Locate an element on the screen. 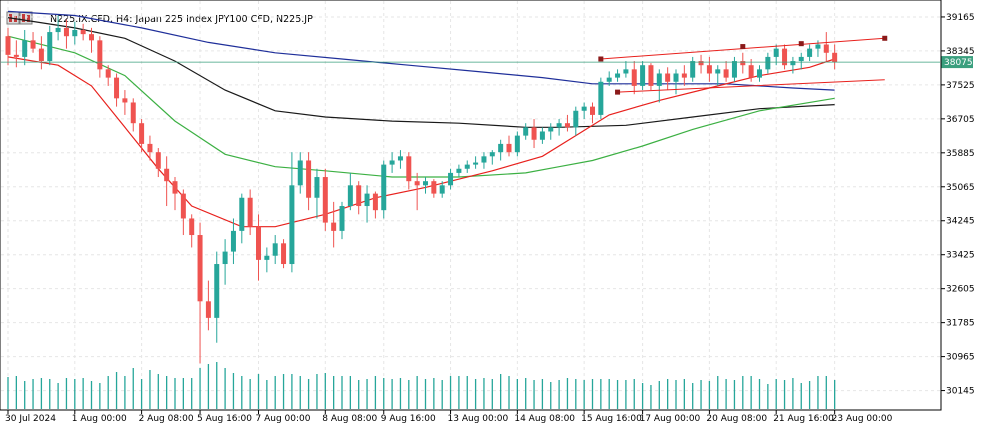 The width and height of the screenshot is (986, 434). trend-channel is located at coordinates (743, 65).